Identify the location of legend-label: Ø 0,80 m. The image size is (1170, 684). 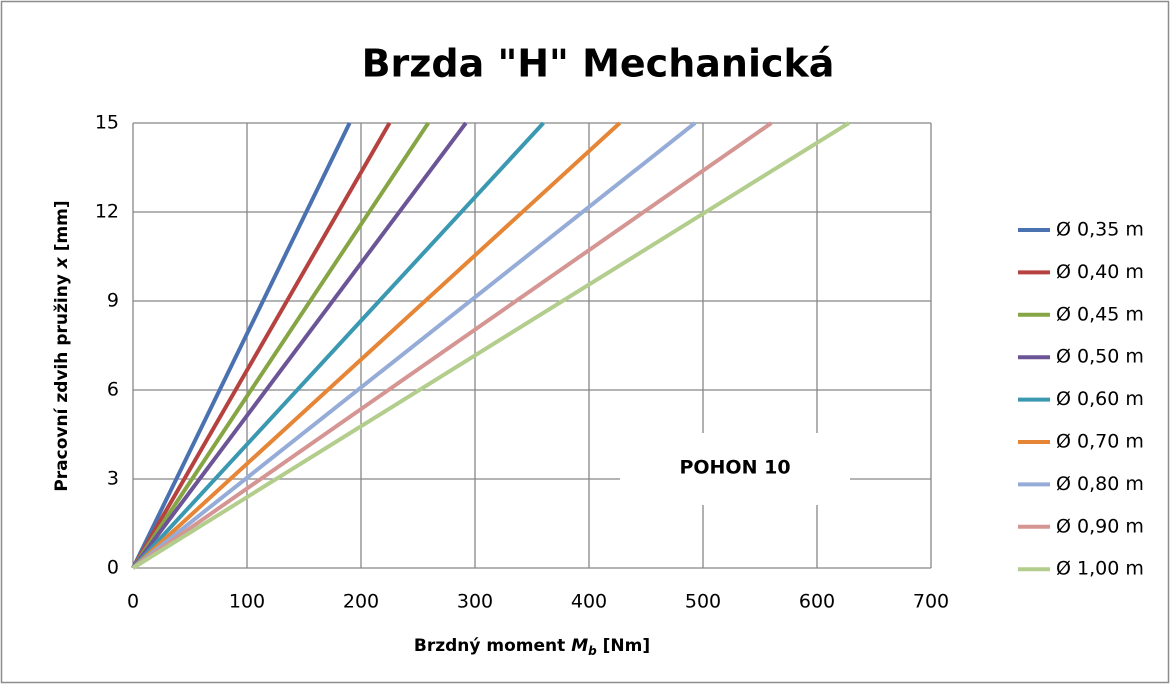
(1100, 484).